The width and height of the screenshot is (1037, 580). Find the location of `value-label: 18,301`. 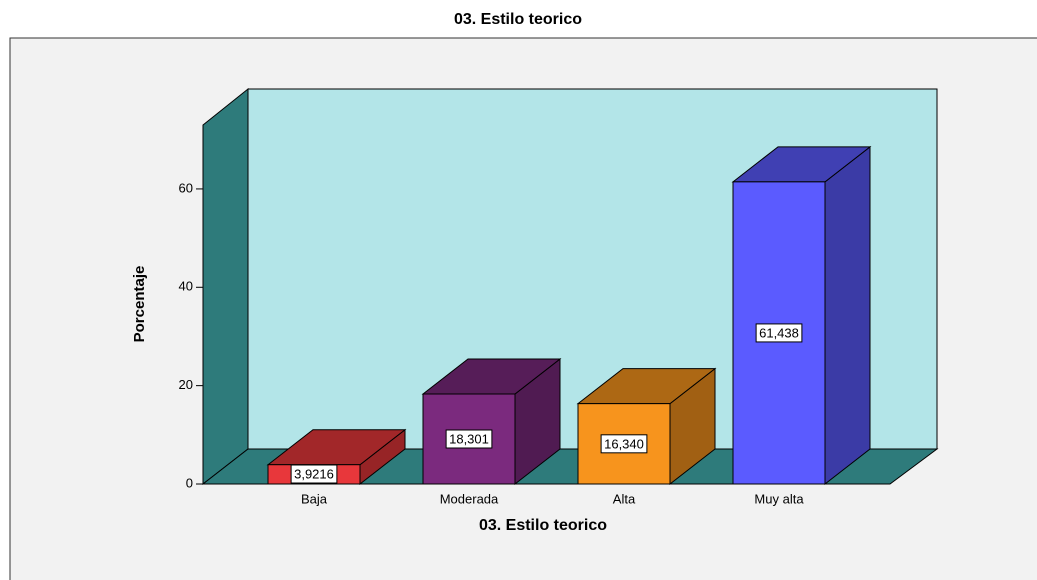

value-label: 18,301 is located at coordinates (469, 438).